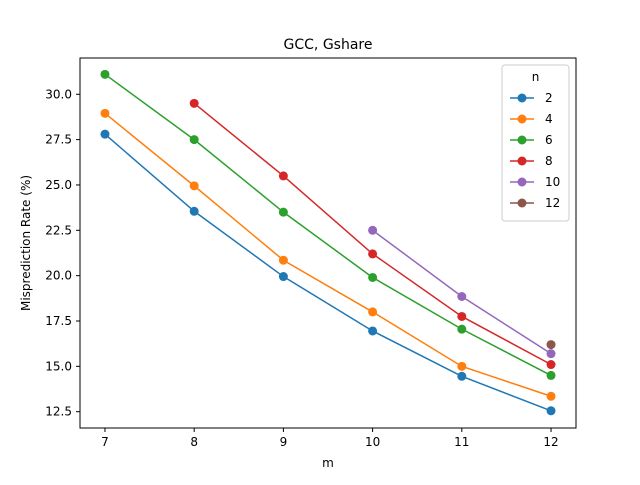 Image resolution: width=640 pixels, height=485 pixels. I want to click on legend-label: 4, so click(549, 119).